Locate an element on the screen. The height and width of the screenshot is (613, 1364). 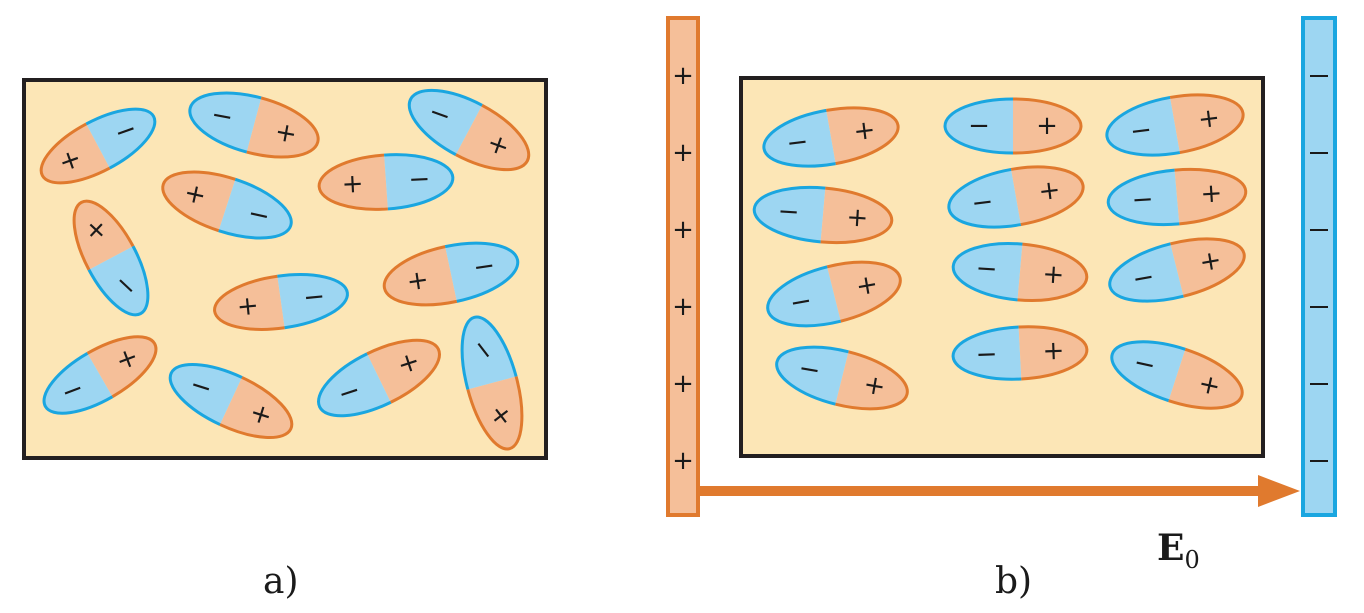
negative-plate-signs is located at coordinates (1319, 268).